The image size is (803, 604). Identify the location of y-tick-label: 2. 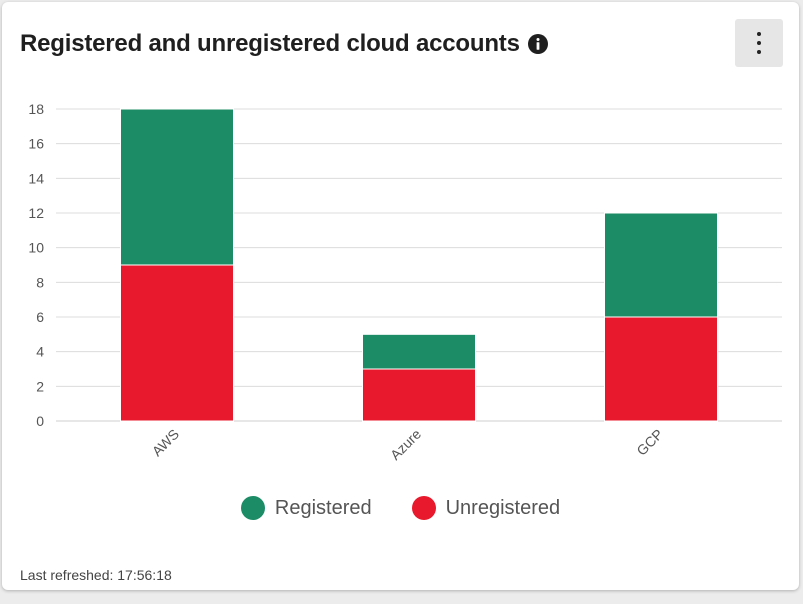
(40, 386).